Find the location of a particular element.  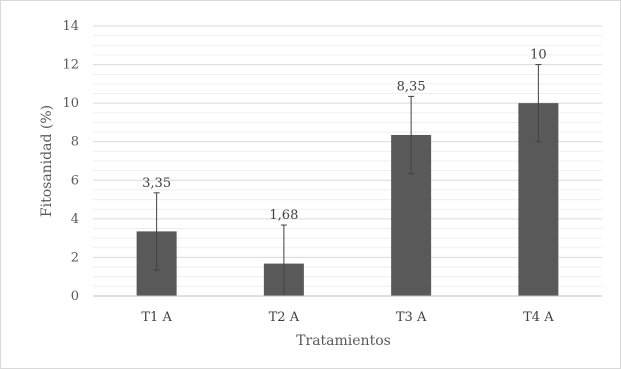

x-category-label: T4 A is located at coordinates (538, 317).